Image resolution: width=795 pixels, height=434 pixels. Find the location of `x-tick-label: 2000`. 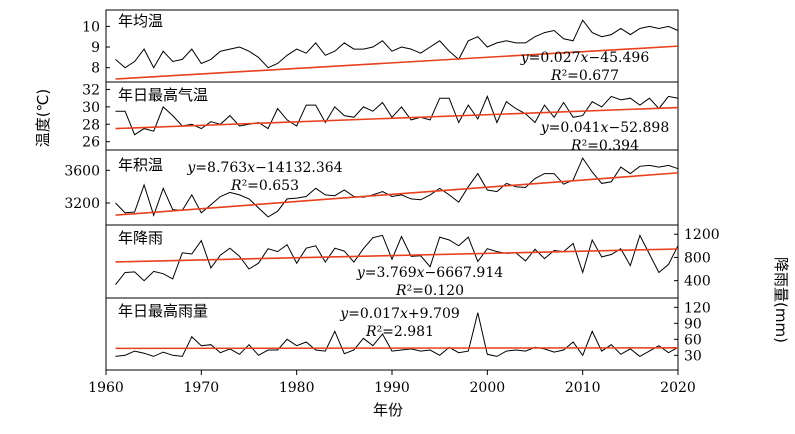

x-tick-label: 2000 is located at coordinates (488, 388).